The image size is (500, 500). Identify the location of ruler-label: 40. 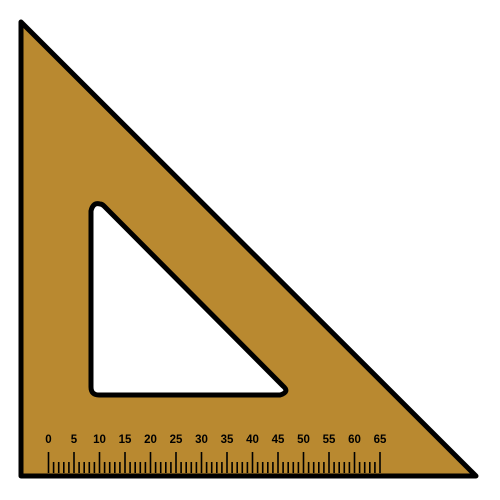
(252, 440).